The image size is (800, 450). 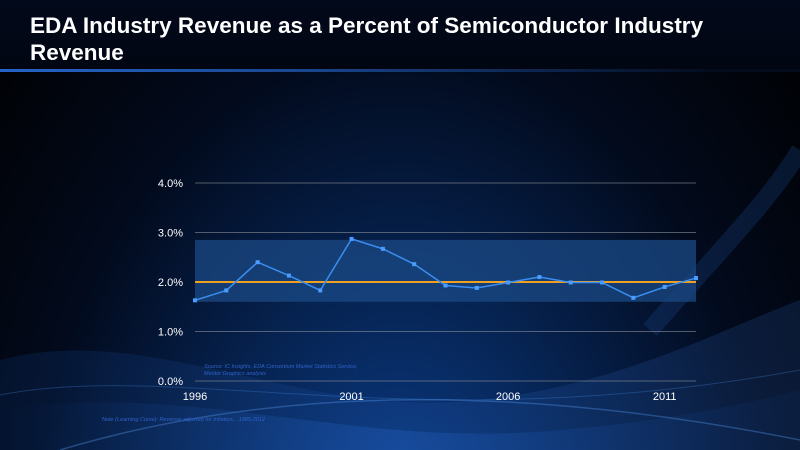 What do you see at coordinates (170, 234) in the screenshot?
I see `y-tick-label: 3.0%` at bounding box center [170, 234].